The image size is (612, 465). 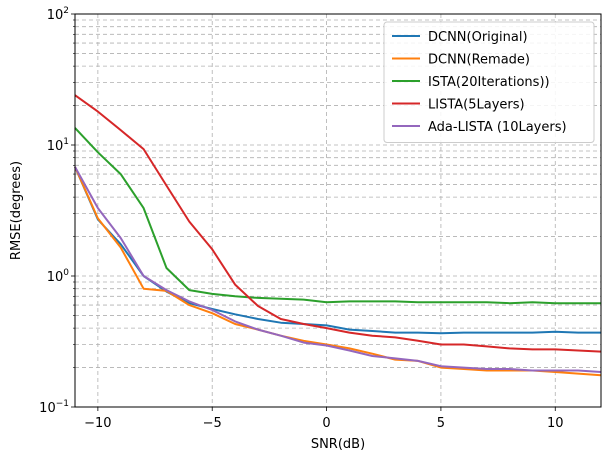 What do you see at coordinates (212, 423) in the screenshot?
I see `x-tick-label: −5` at bounding box center [212, 423].